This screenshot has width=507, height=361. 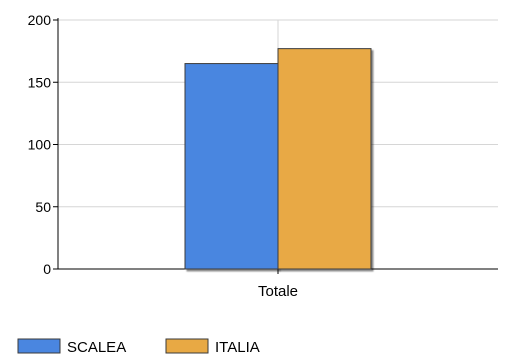 What do you see at coordinates (40, 20) in the screenshot?
I see `y-tick-label: 200` at bounding box center [40, 20].